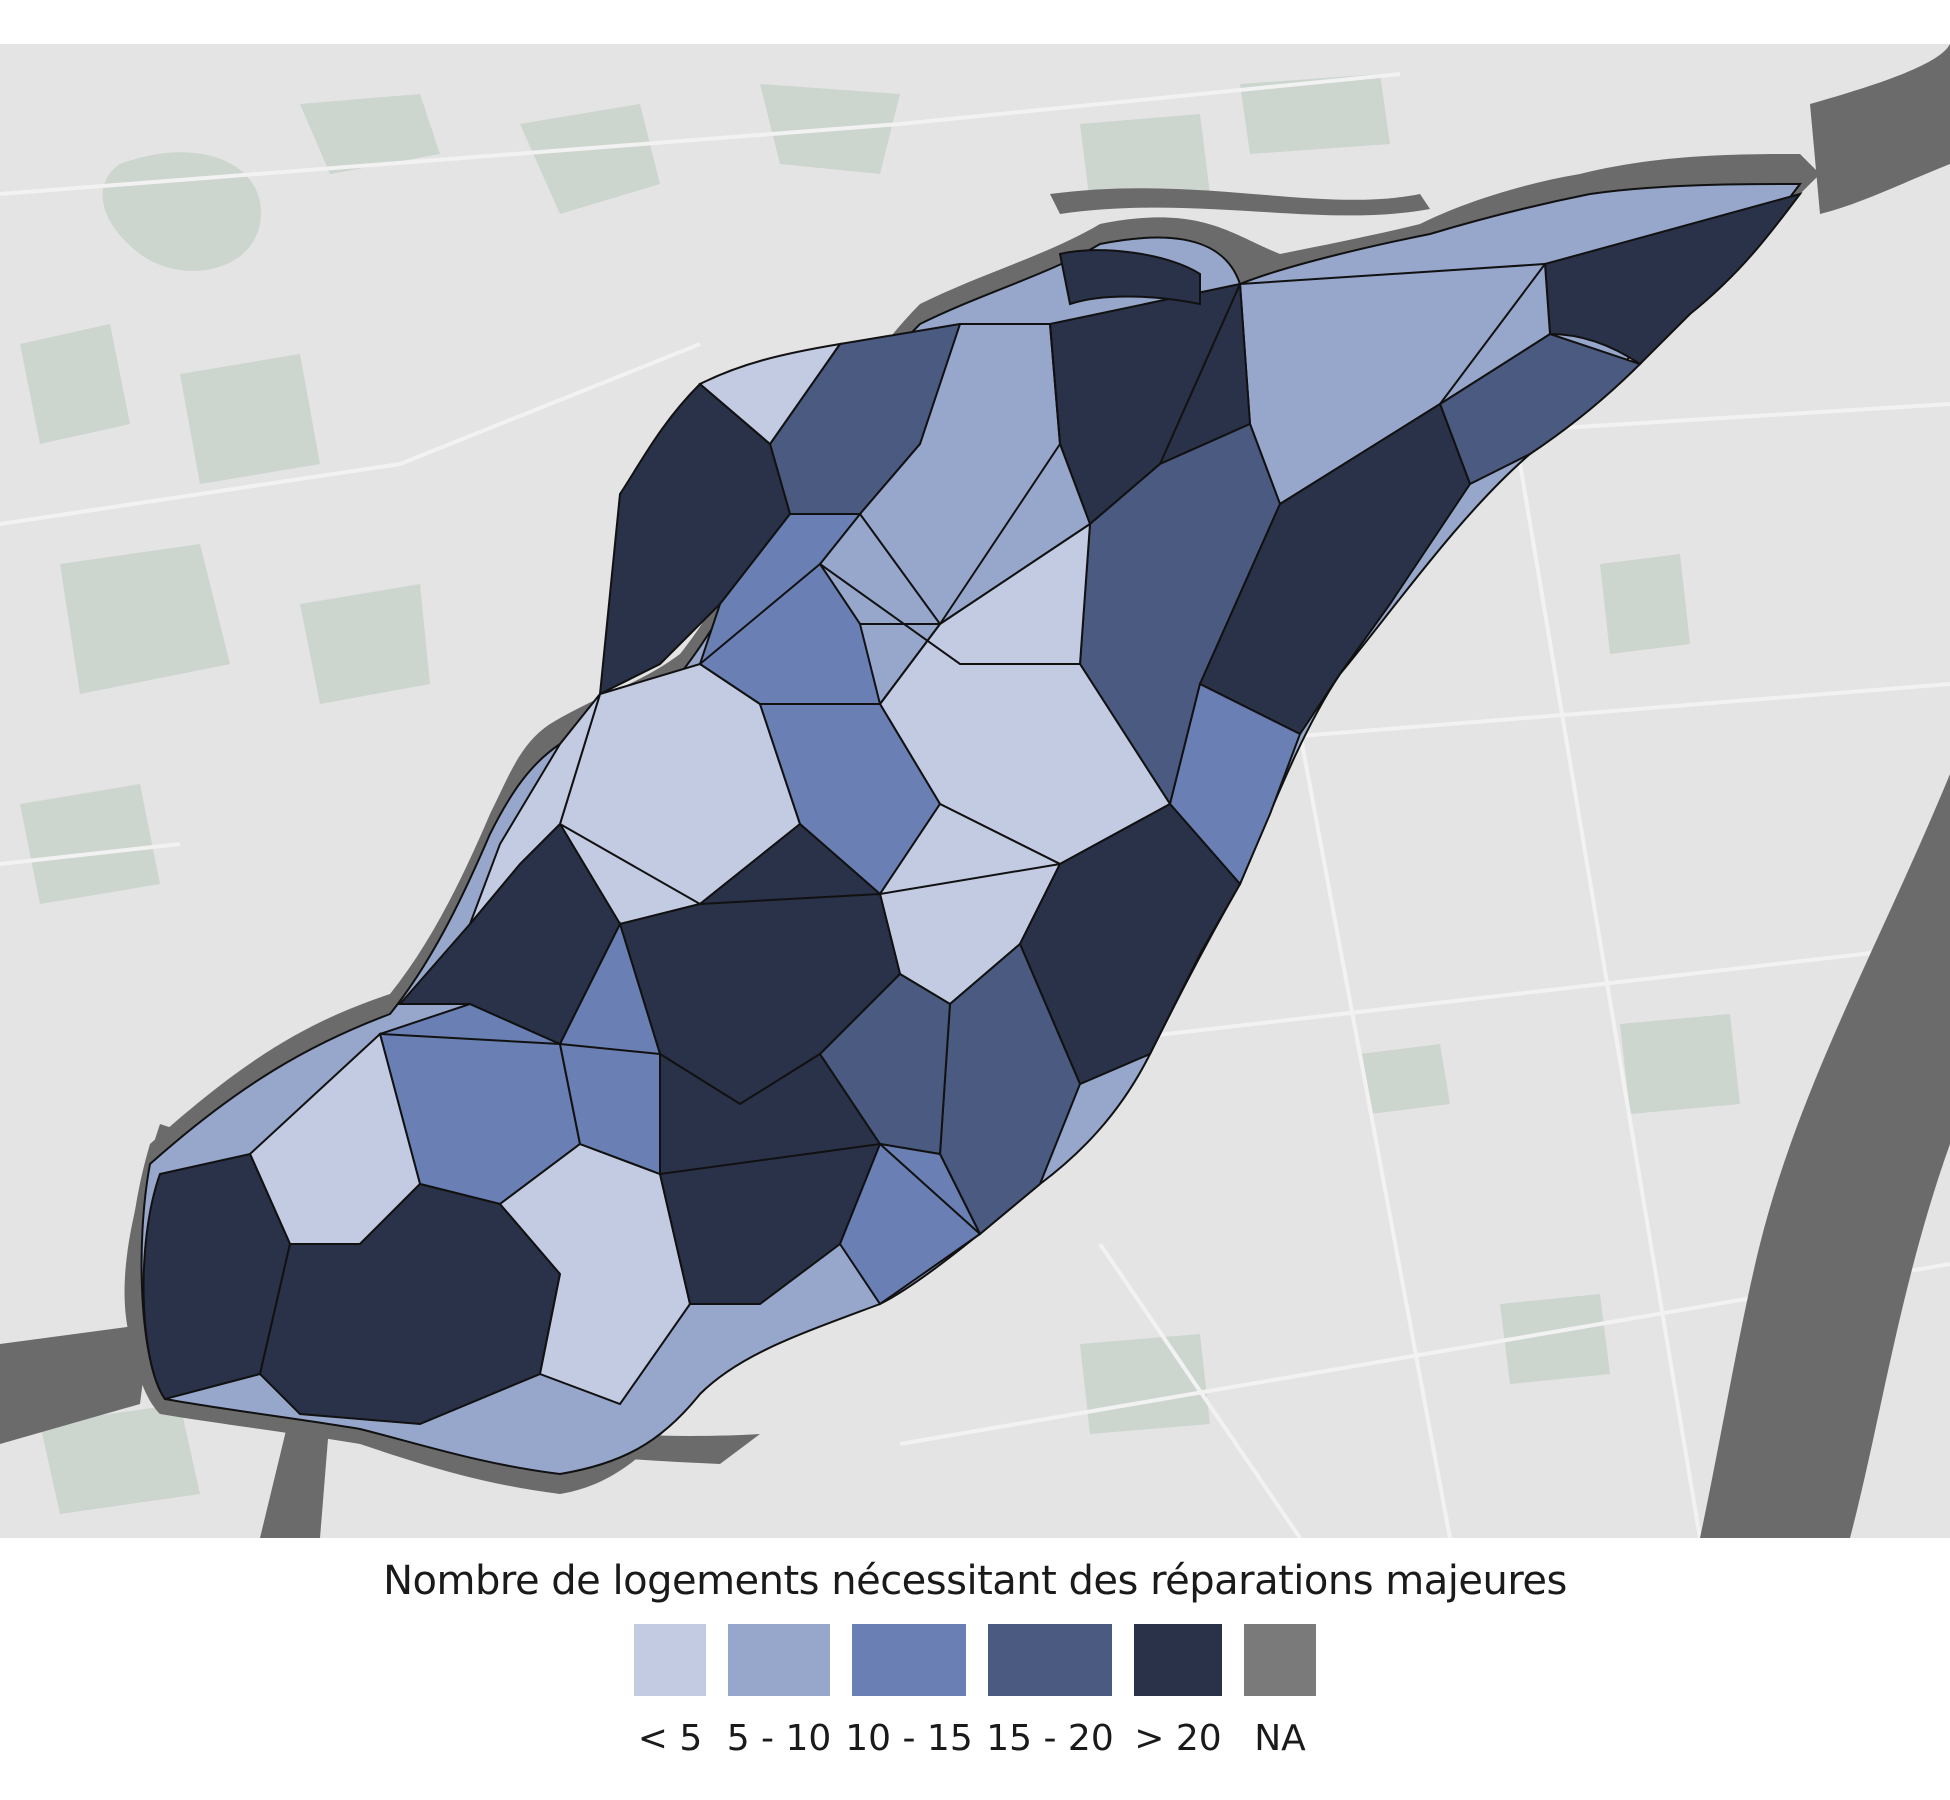 The width and height of the screenshot is (1950, 1800). What do you see at coordinates (1129, 277) in the screenshot?
I see `region-lake-inlet` at bounding box center [1129, 277].